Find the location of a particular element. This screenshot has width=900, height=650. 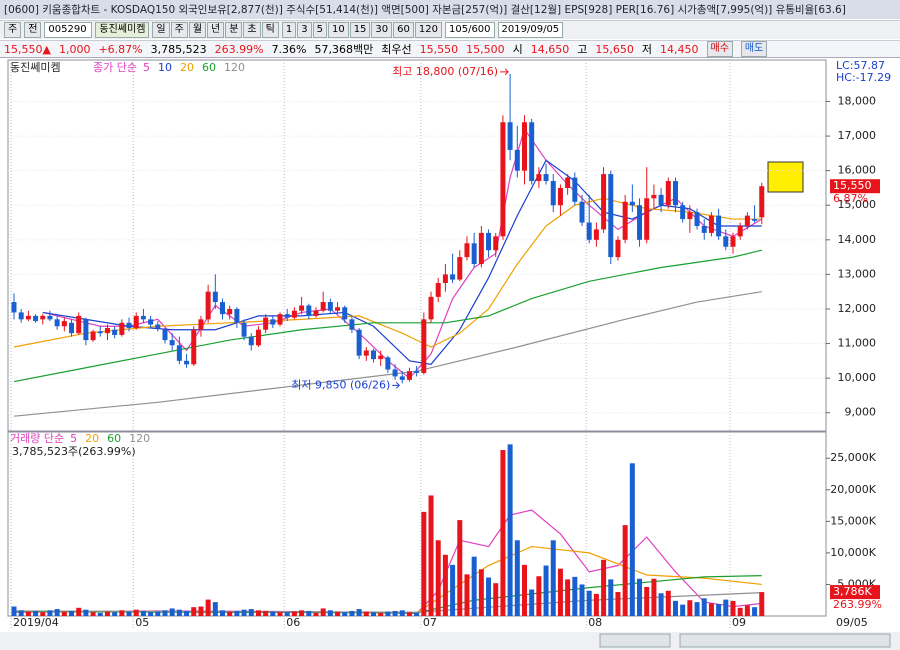

unit-button: 월 is located at coordinates (197, 30).